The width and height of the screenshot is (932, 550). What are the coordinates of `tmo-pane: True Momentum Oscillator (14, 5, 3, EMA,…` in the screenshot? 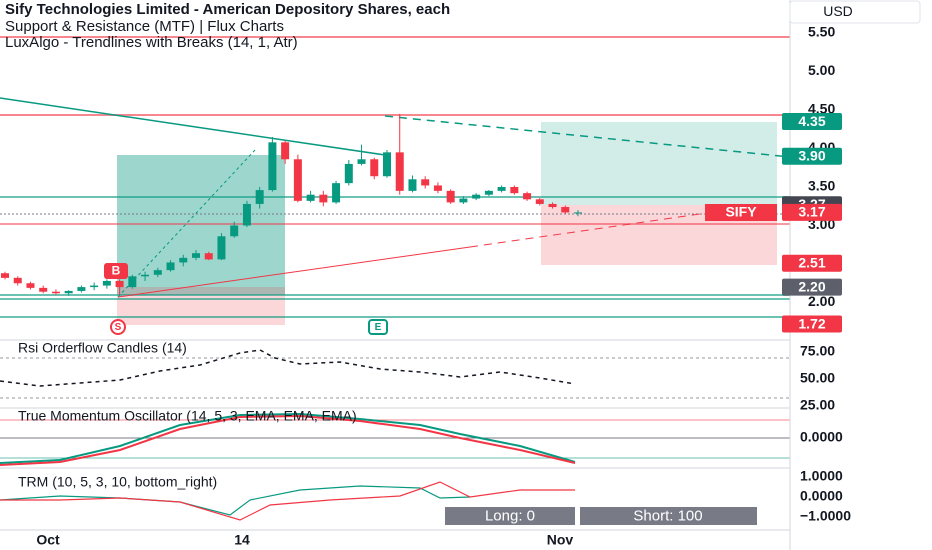 It's located at (395, 437).